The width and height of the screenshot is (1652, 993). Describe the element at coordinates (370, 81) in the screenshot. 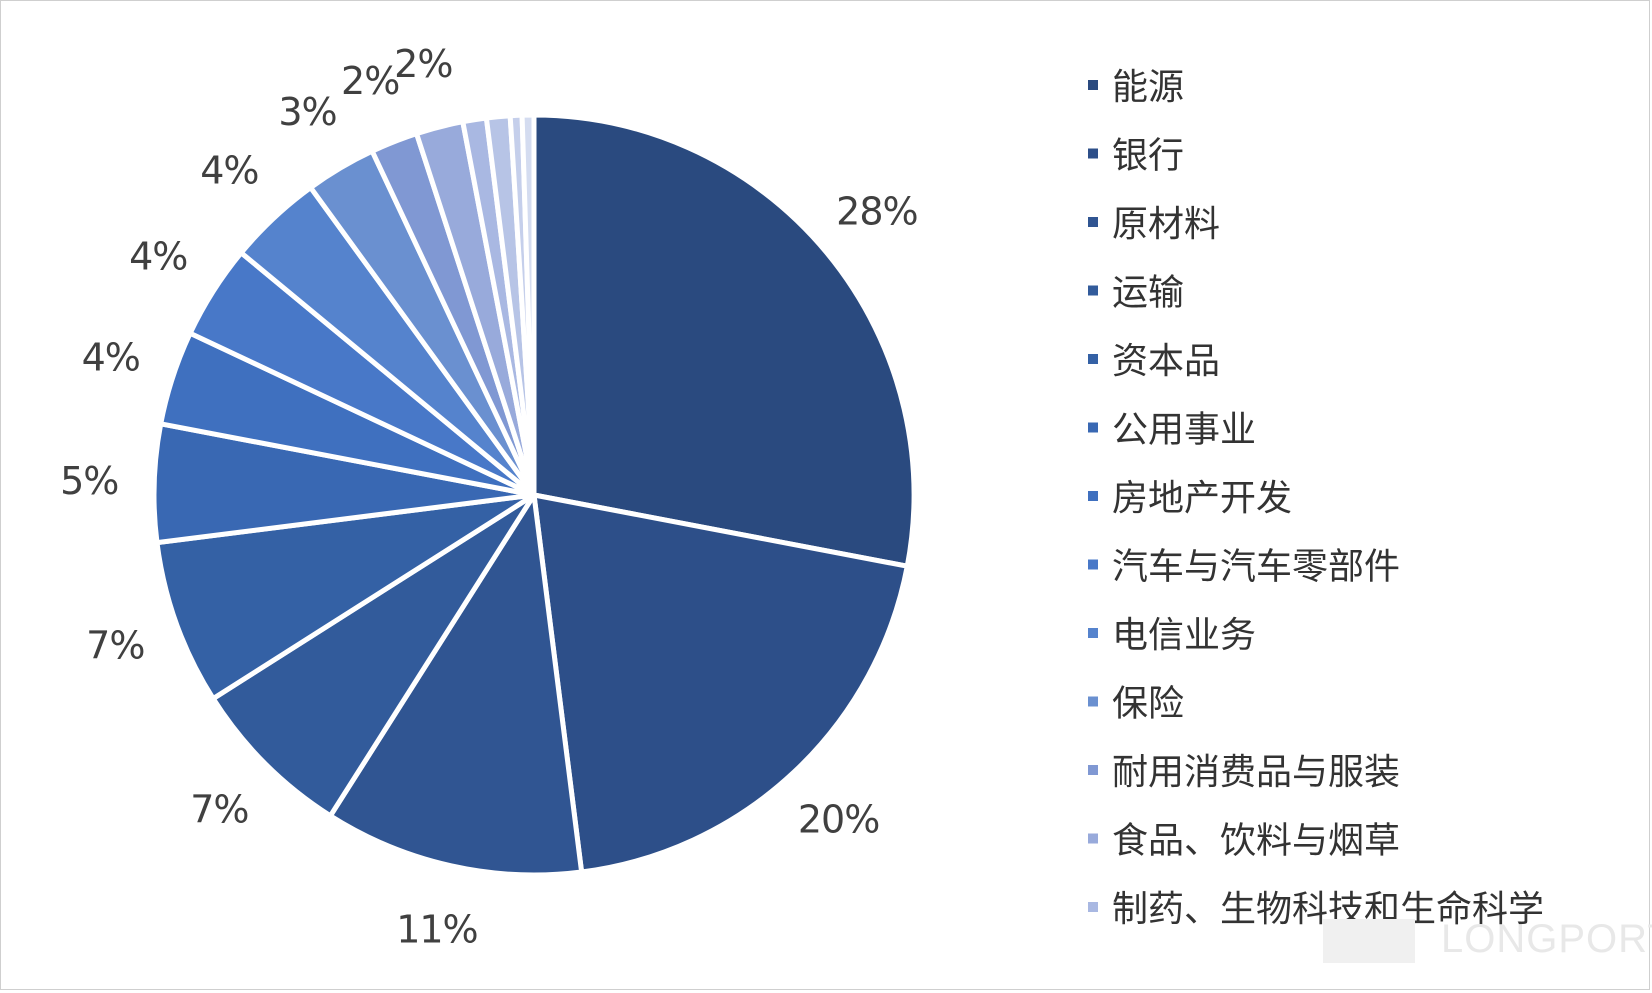

I see `slice-label-10: 2%` at that location.